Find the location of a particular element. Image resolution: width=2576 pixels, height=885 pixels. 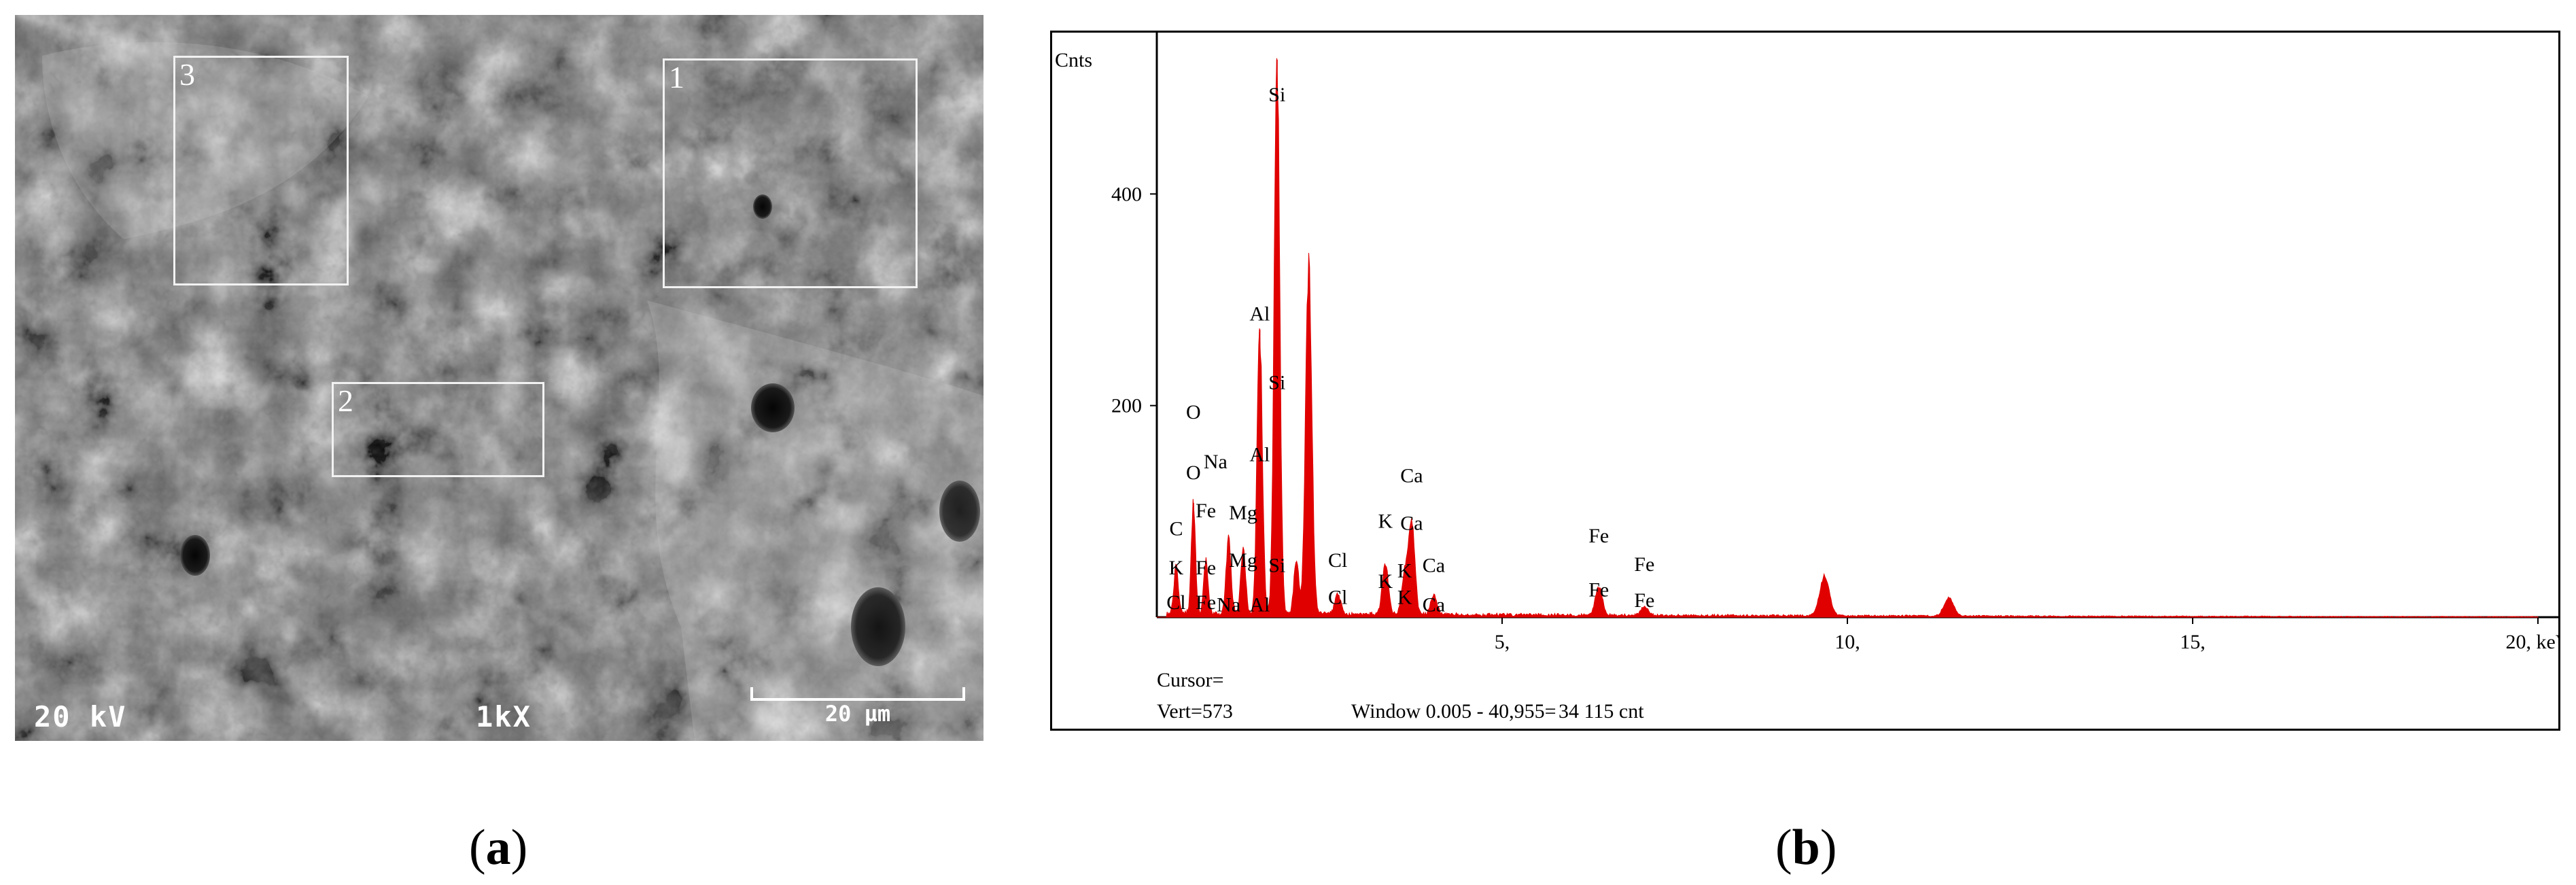

cursor-readout: Cursor= is located at coordinates (1190, 680).